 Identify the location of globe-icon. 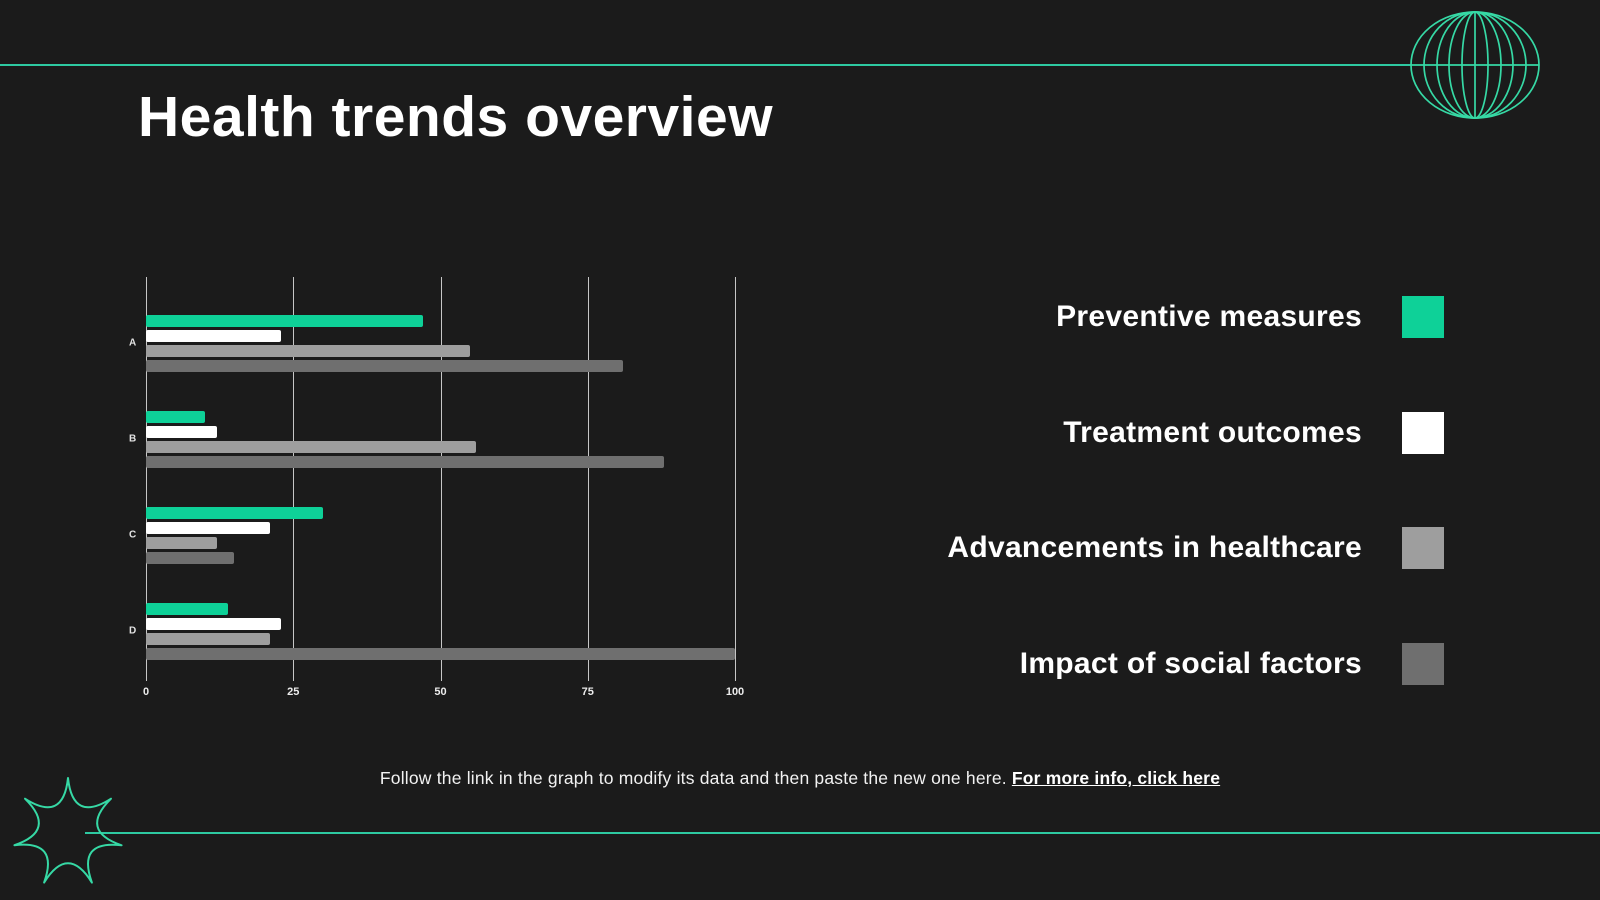
(1475, 65).